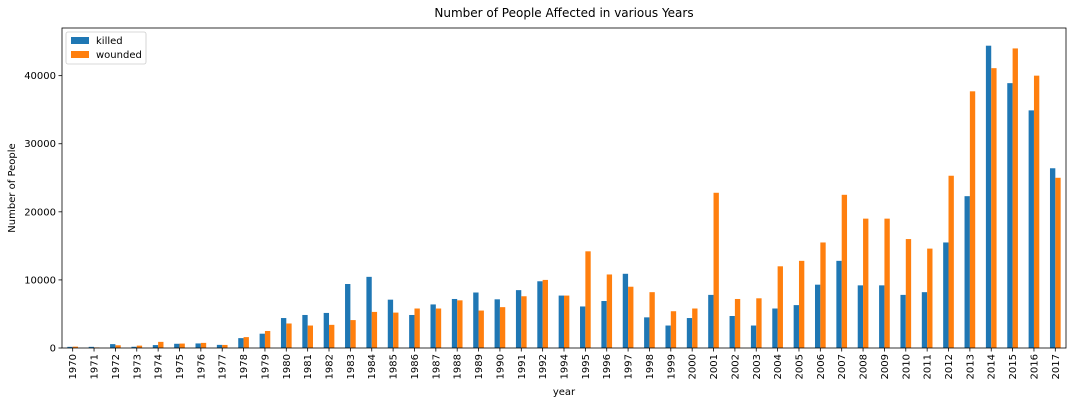 This screenshot has width=1071, height=403. What do you see at coordinates (433, 326) in the screenshot?
I see `bar-killed-1987` at bounding box center [433, 326].